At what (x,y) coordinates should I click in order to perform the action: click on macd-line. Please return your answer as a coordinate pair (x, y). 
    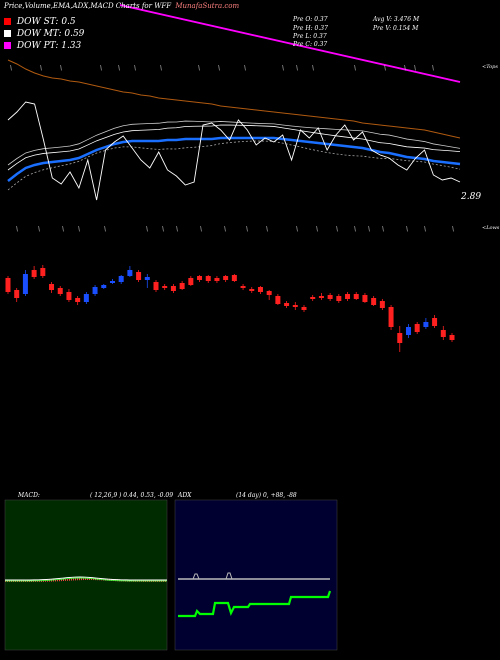
    Looking at the image, I should click on (86, 578).